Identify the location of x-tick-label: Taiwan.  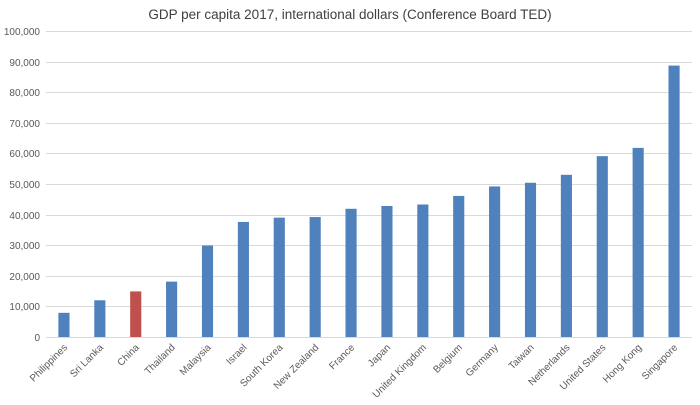
(522, 357).